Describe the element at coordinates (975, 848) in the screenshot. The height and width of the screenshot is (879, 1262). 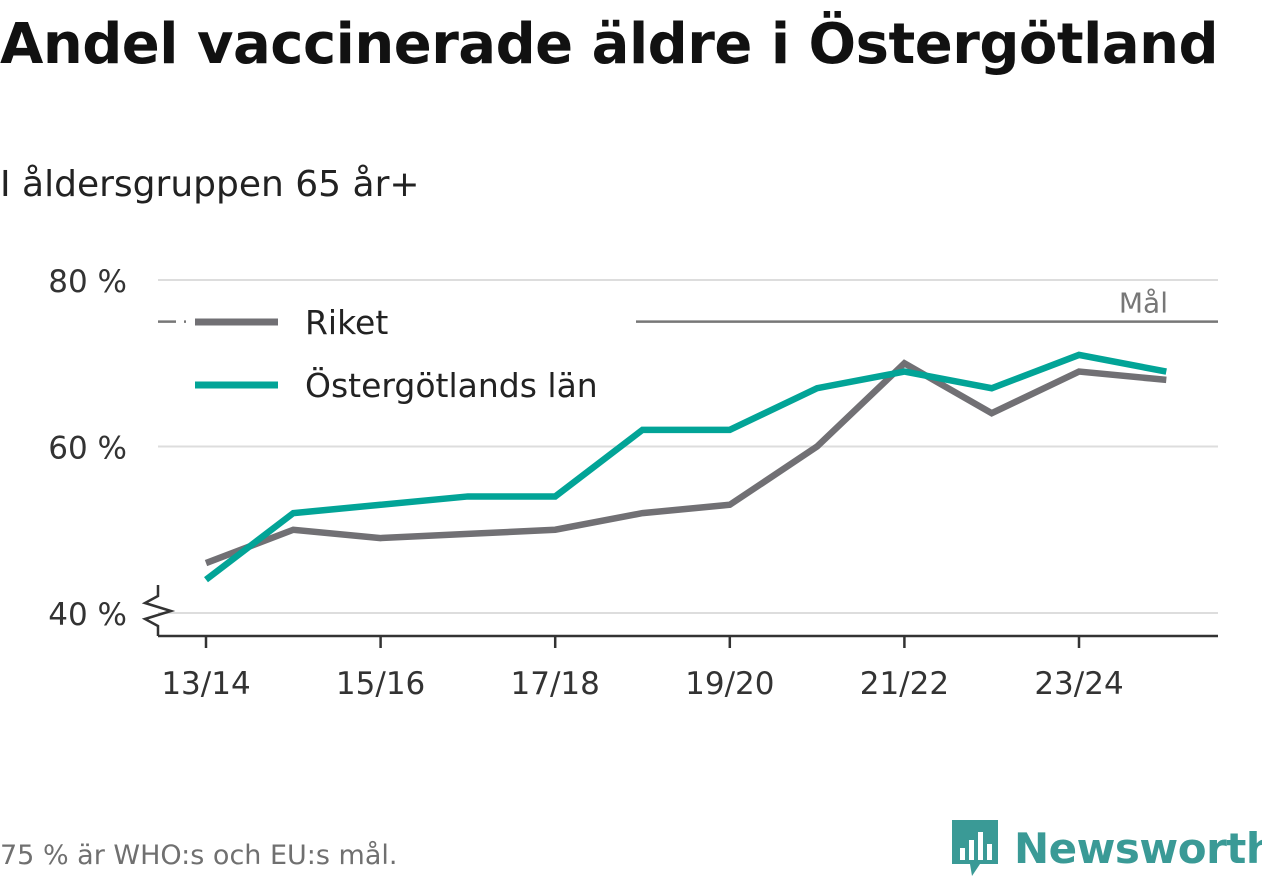
I see `newsworthy-logo-icon` at that location.